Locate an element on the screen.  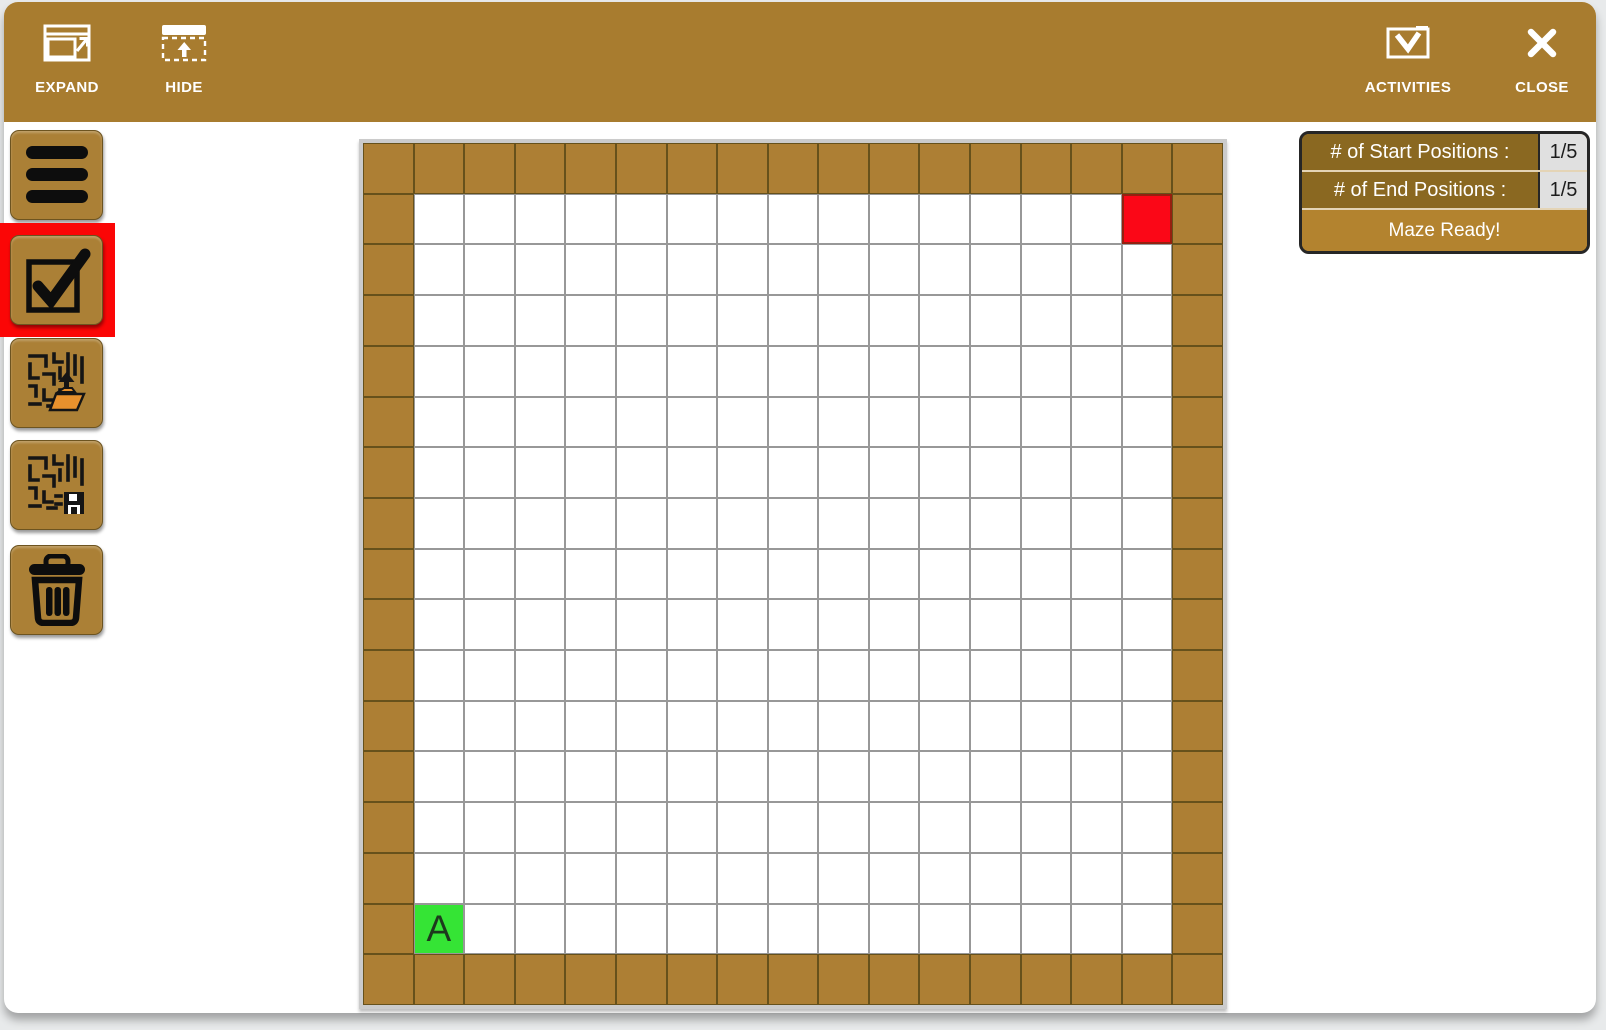
check-maze-button is located at coordinates (56, 280).